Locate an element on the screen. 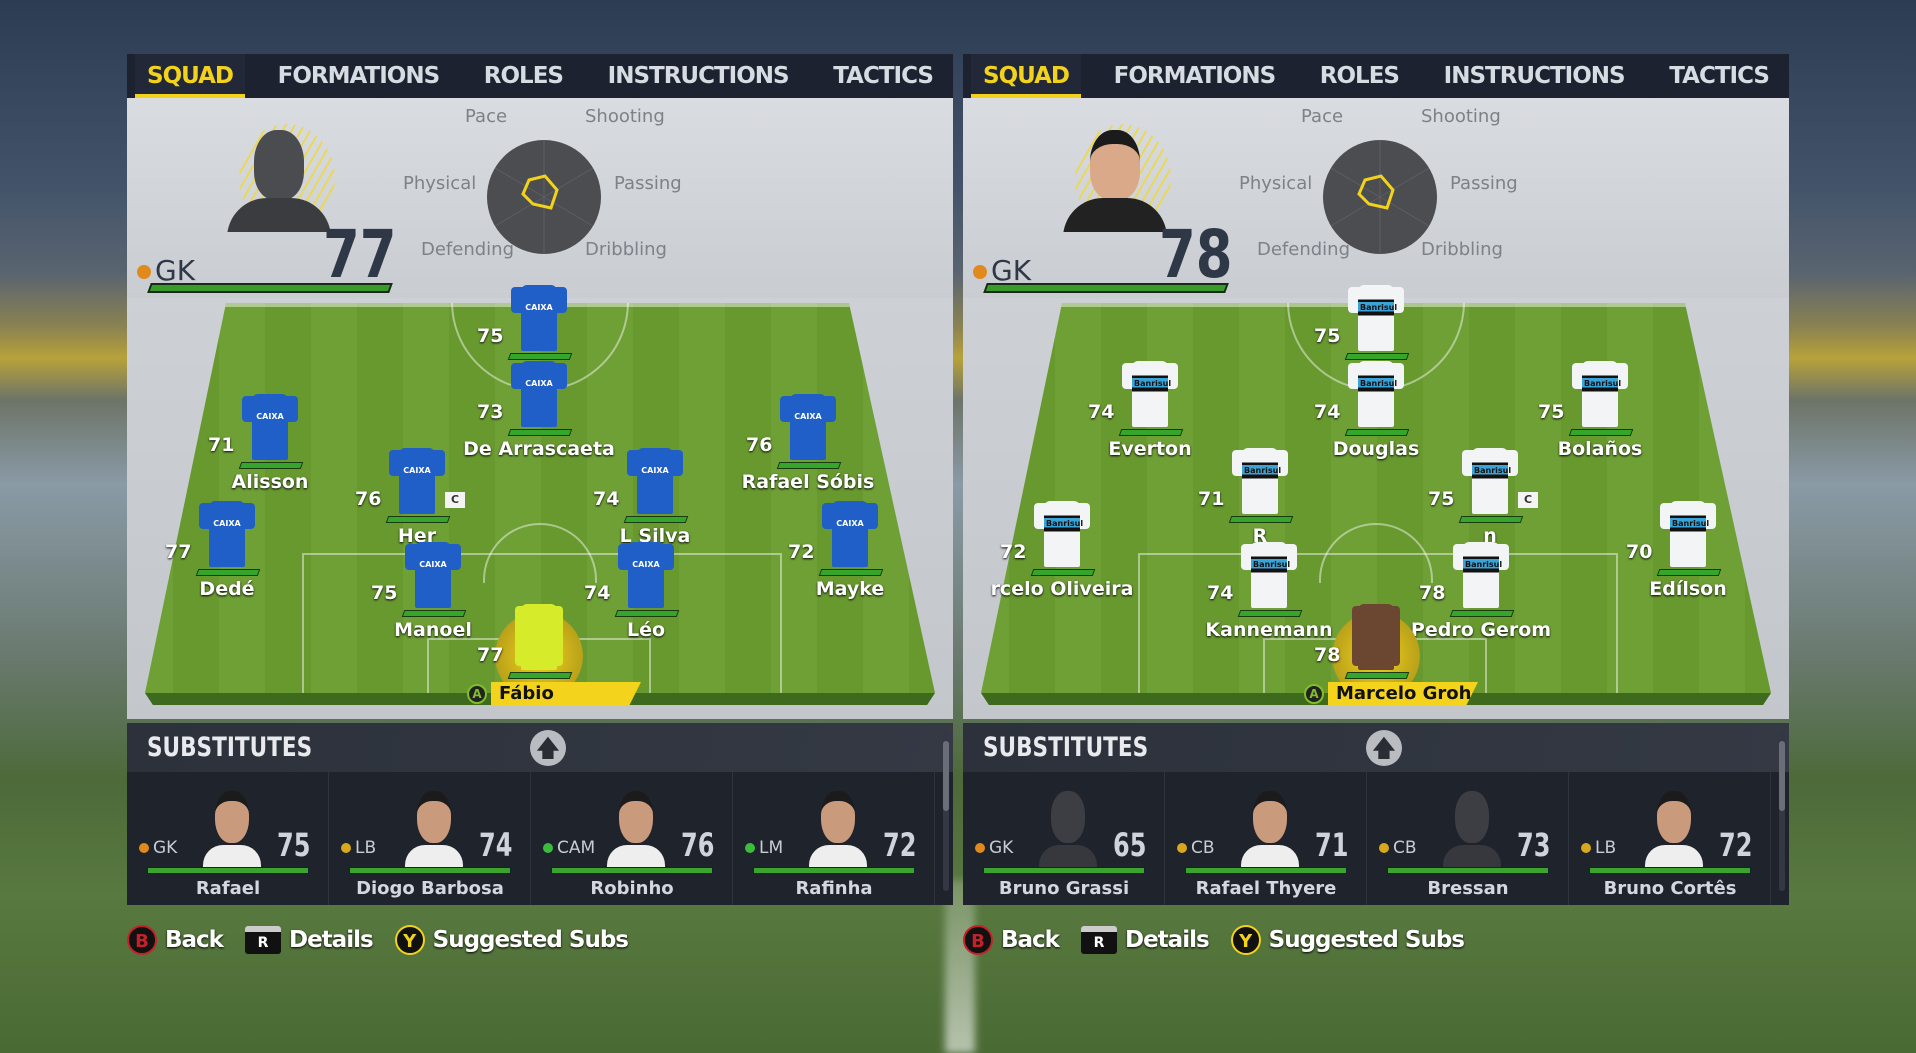  pitch-player: CAIXA 77 Dedé is located at coordinates (213, 550).